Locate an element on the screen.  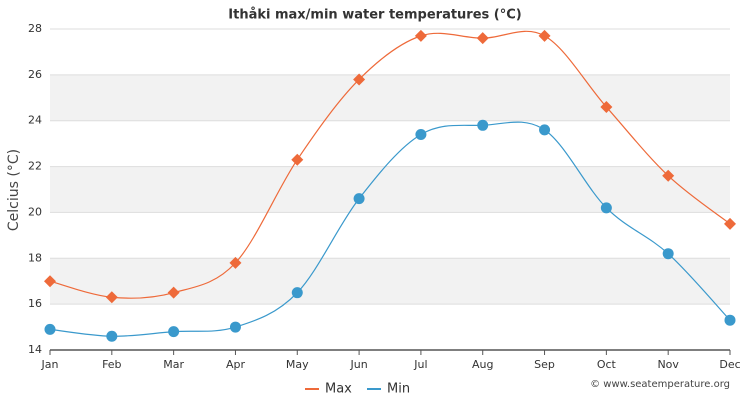
chart-title: Ithåki max/min water temperatures (°C) is located at coordinates (374, 15).